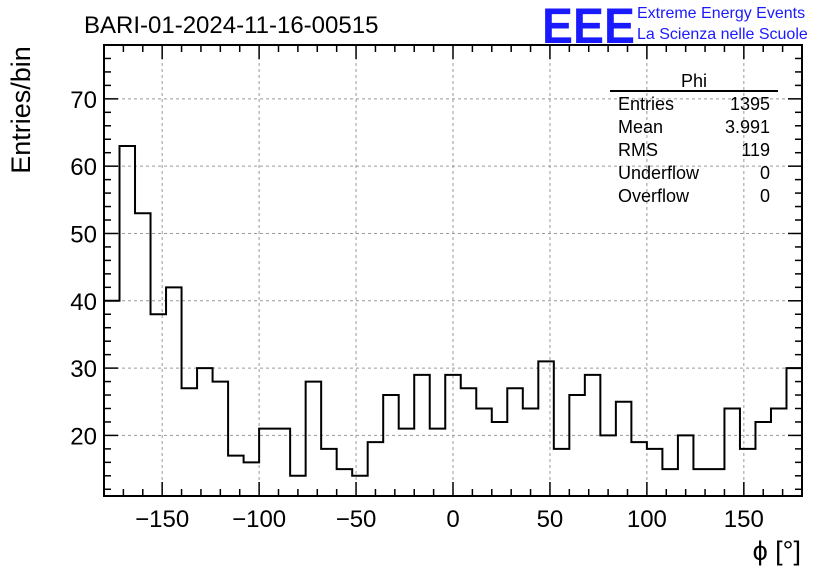  I want to click on stats-value: 119, so click(755, 150).